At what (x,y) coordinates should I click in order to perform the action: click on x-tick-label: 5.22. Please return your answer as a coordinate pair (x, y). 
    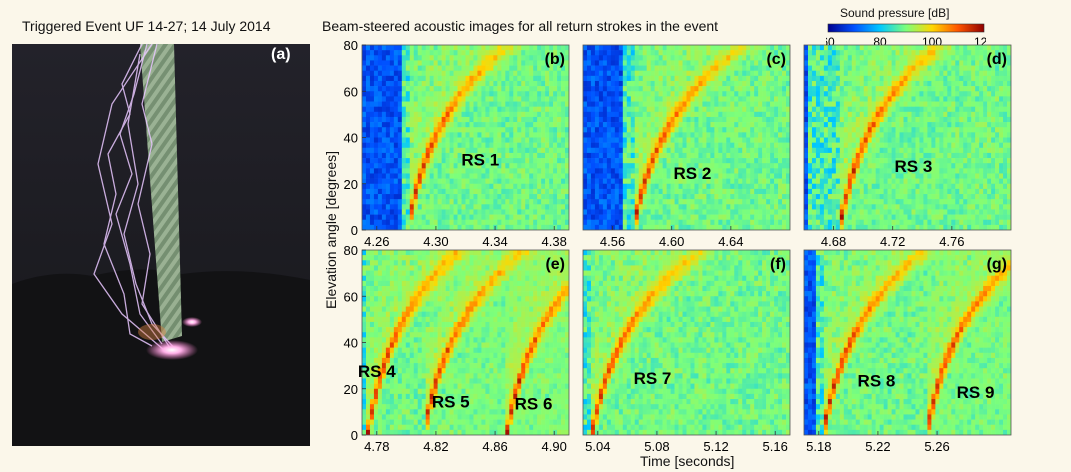
    Looking at the image, I should click on (877, 446).